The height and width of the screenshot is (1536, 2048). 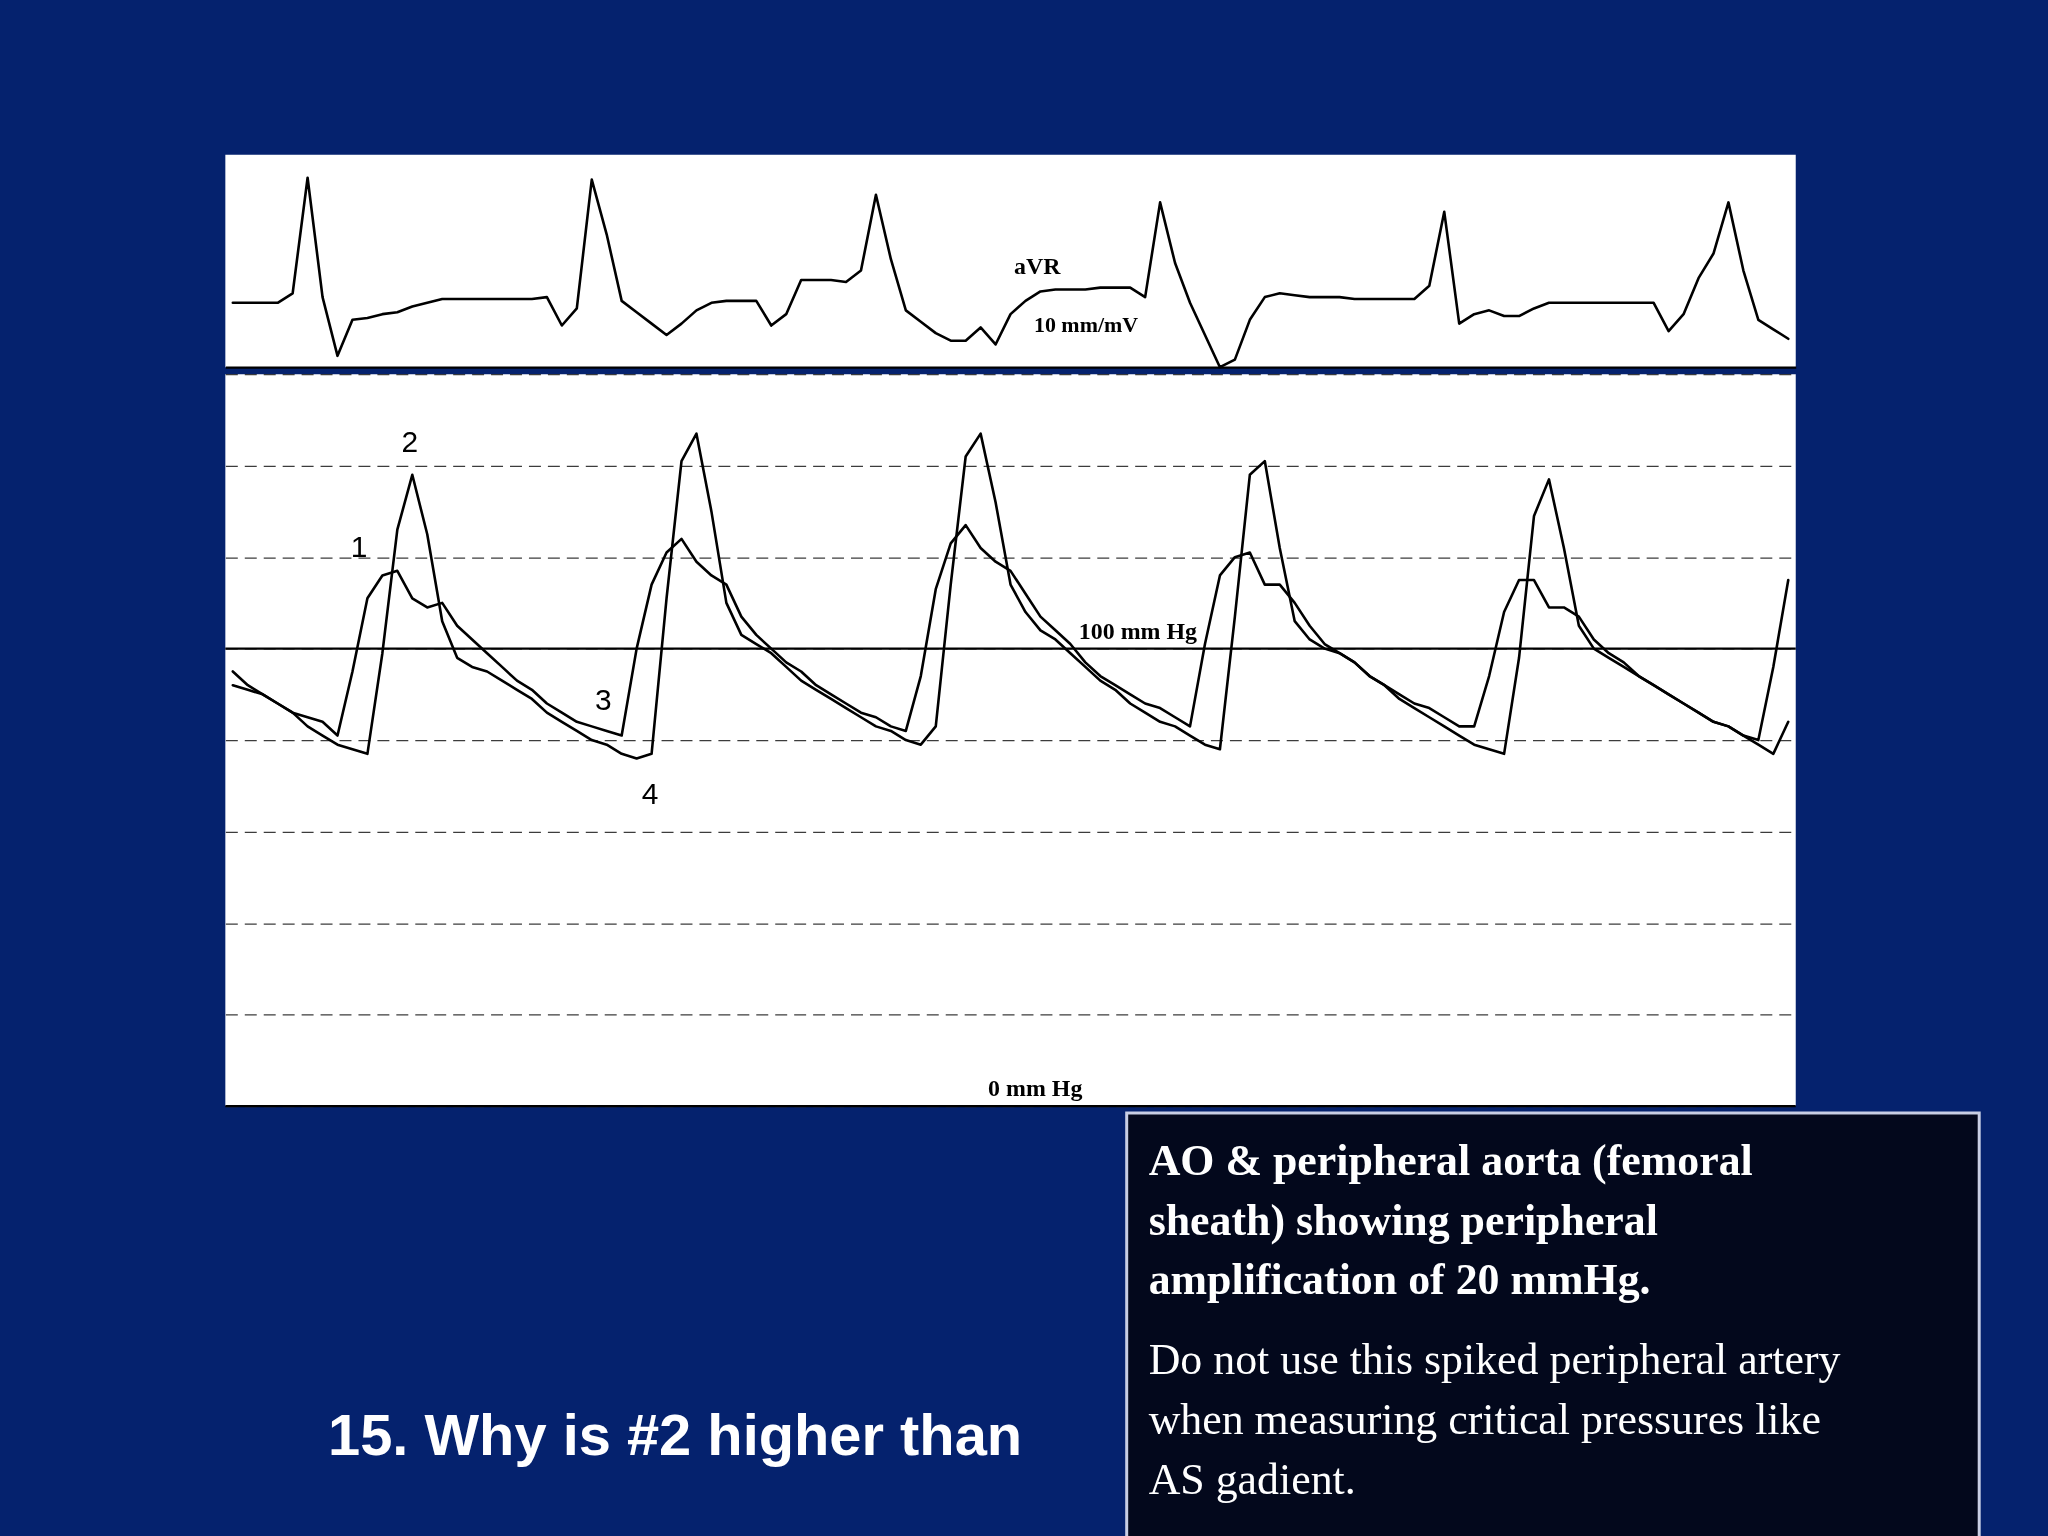 I want to click on ref-line-label: 0 mm Hg, so click(x=1035, y=1088).